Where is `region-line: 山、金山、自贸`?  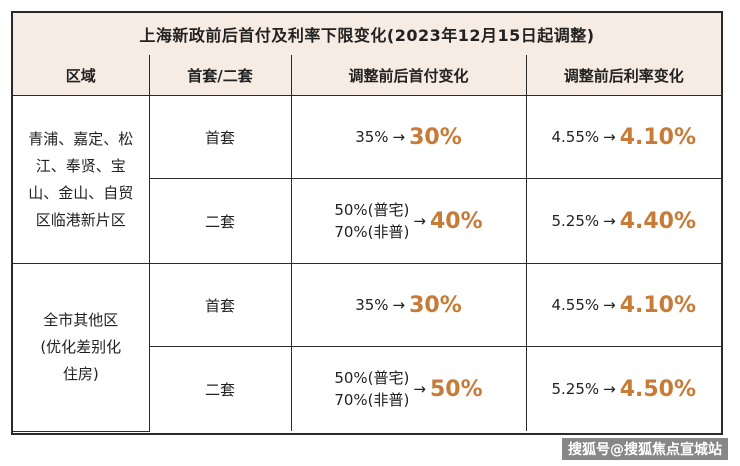 region-line: 山、金山、自贸 is located at coordinates (81, 192).